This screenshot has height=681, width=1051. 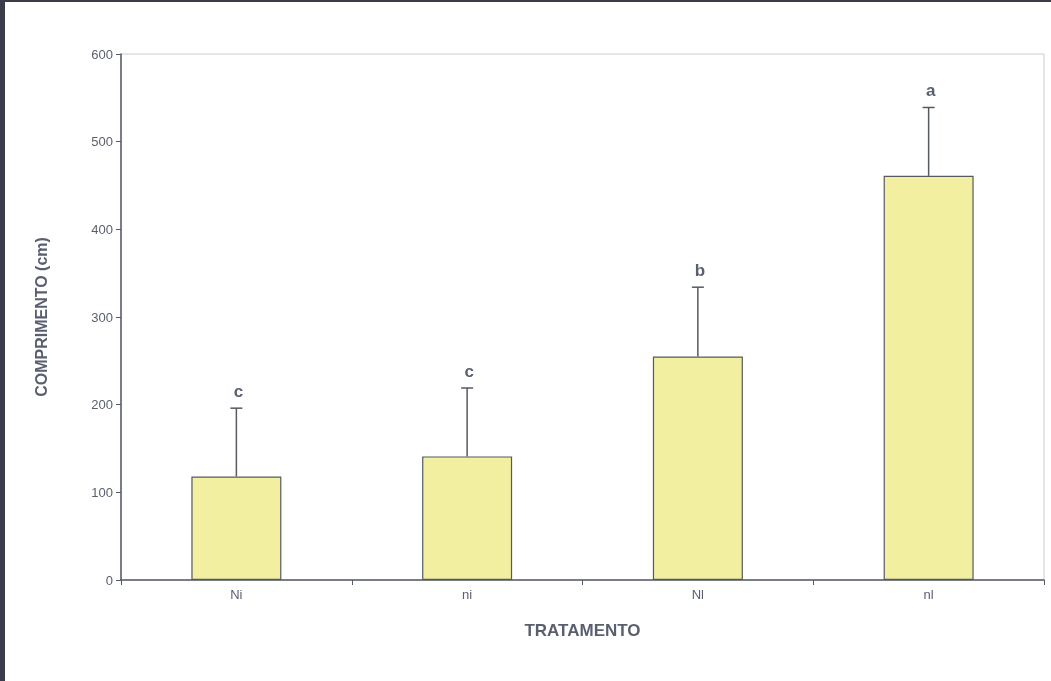 What do you see at coordinates (102, 142) in the screenshot?
I see `y-tick-label: 500` at bounding box center [102, 142].